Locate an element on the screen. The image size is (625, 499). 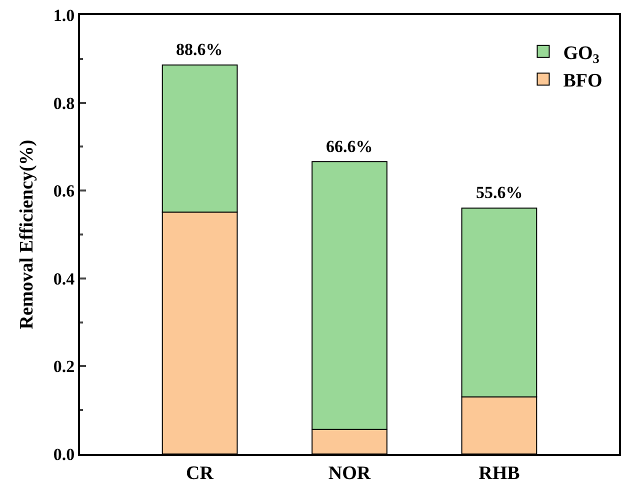
legend-label: BFO is located at coordinates (582, 81).